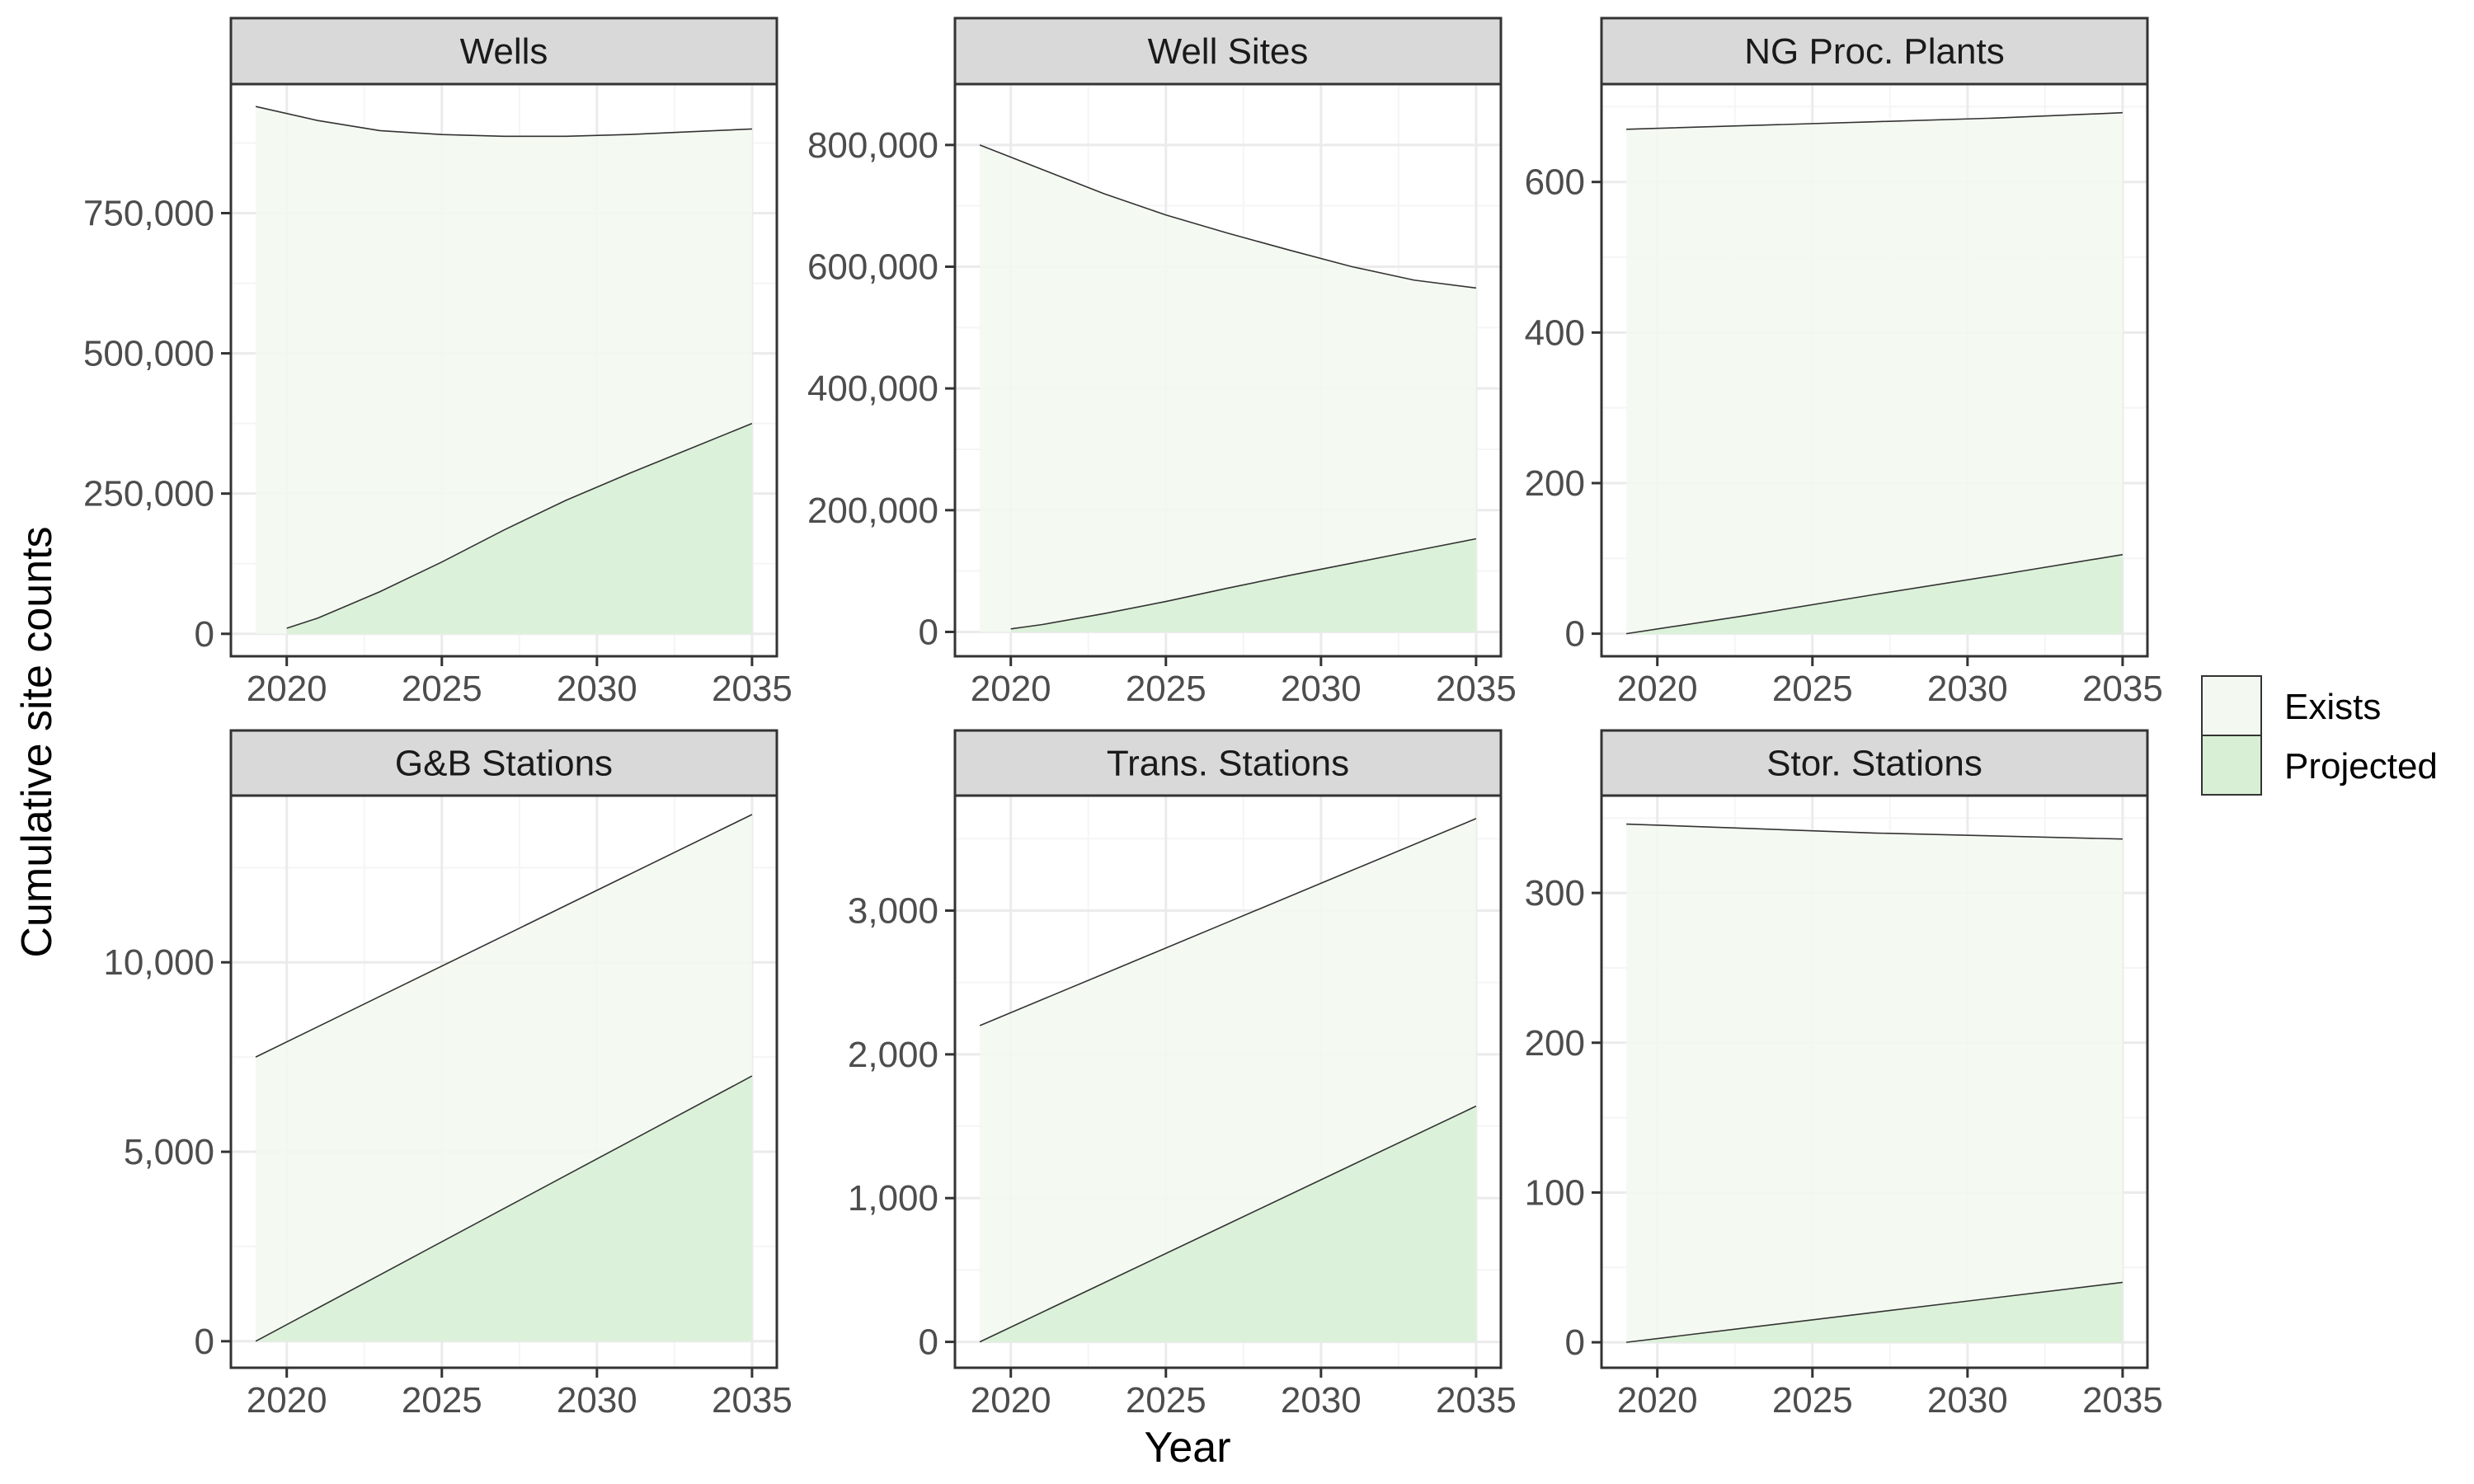 The height and width of the screenshot is (1484, 2474). What do you see at coordinates (2332, 707) in the screenshot?
I see `legend-label-exists: Exists` at bounding box center [2332, 707].